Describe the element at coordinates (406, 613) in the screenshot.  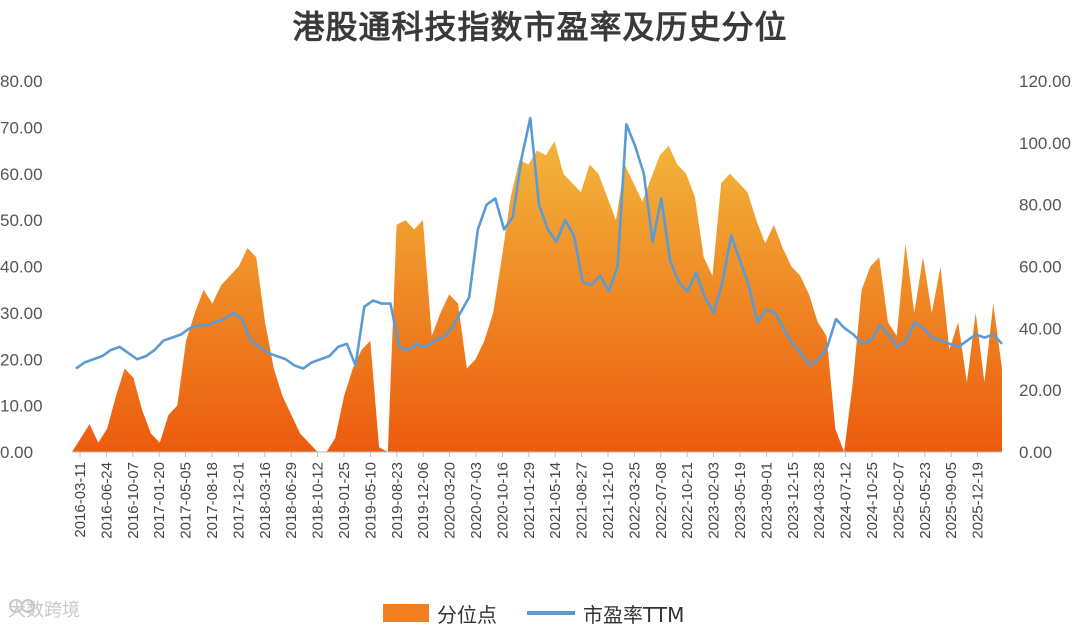
I see `legend-swatch-area` at that location.